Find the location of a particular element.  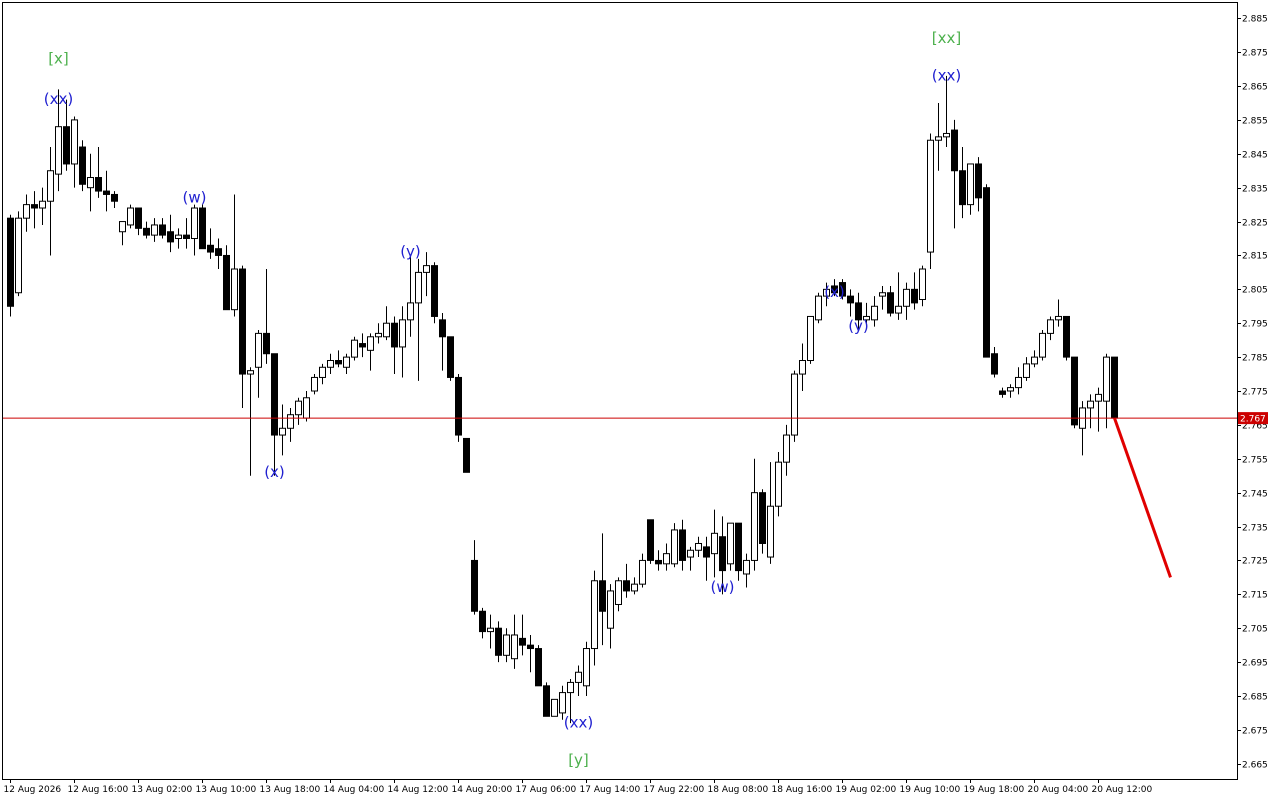

y-tick-label: 2.685 is located at coordinates (1255, 698).